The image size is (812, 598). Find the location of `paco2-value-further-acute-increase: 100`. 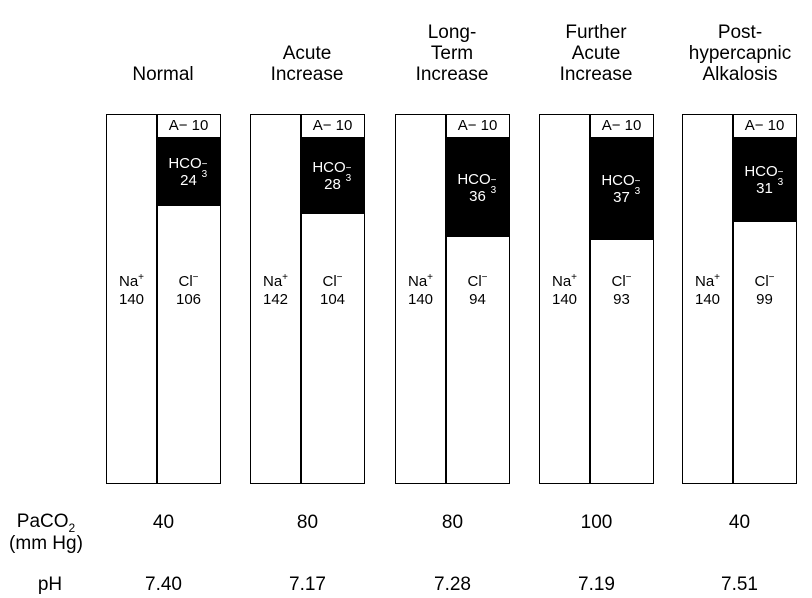

paco2-value-further-acute-increase: 100 is located at coordinates (596, 522).